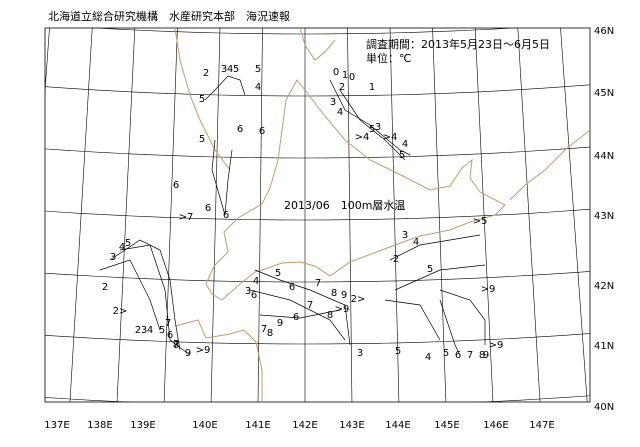  Describe the element at coordinates (604, 346) in the screenshot. I see `lat-label: 41N` at that location.